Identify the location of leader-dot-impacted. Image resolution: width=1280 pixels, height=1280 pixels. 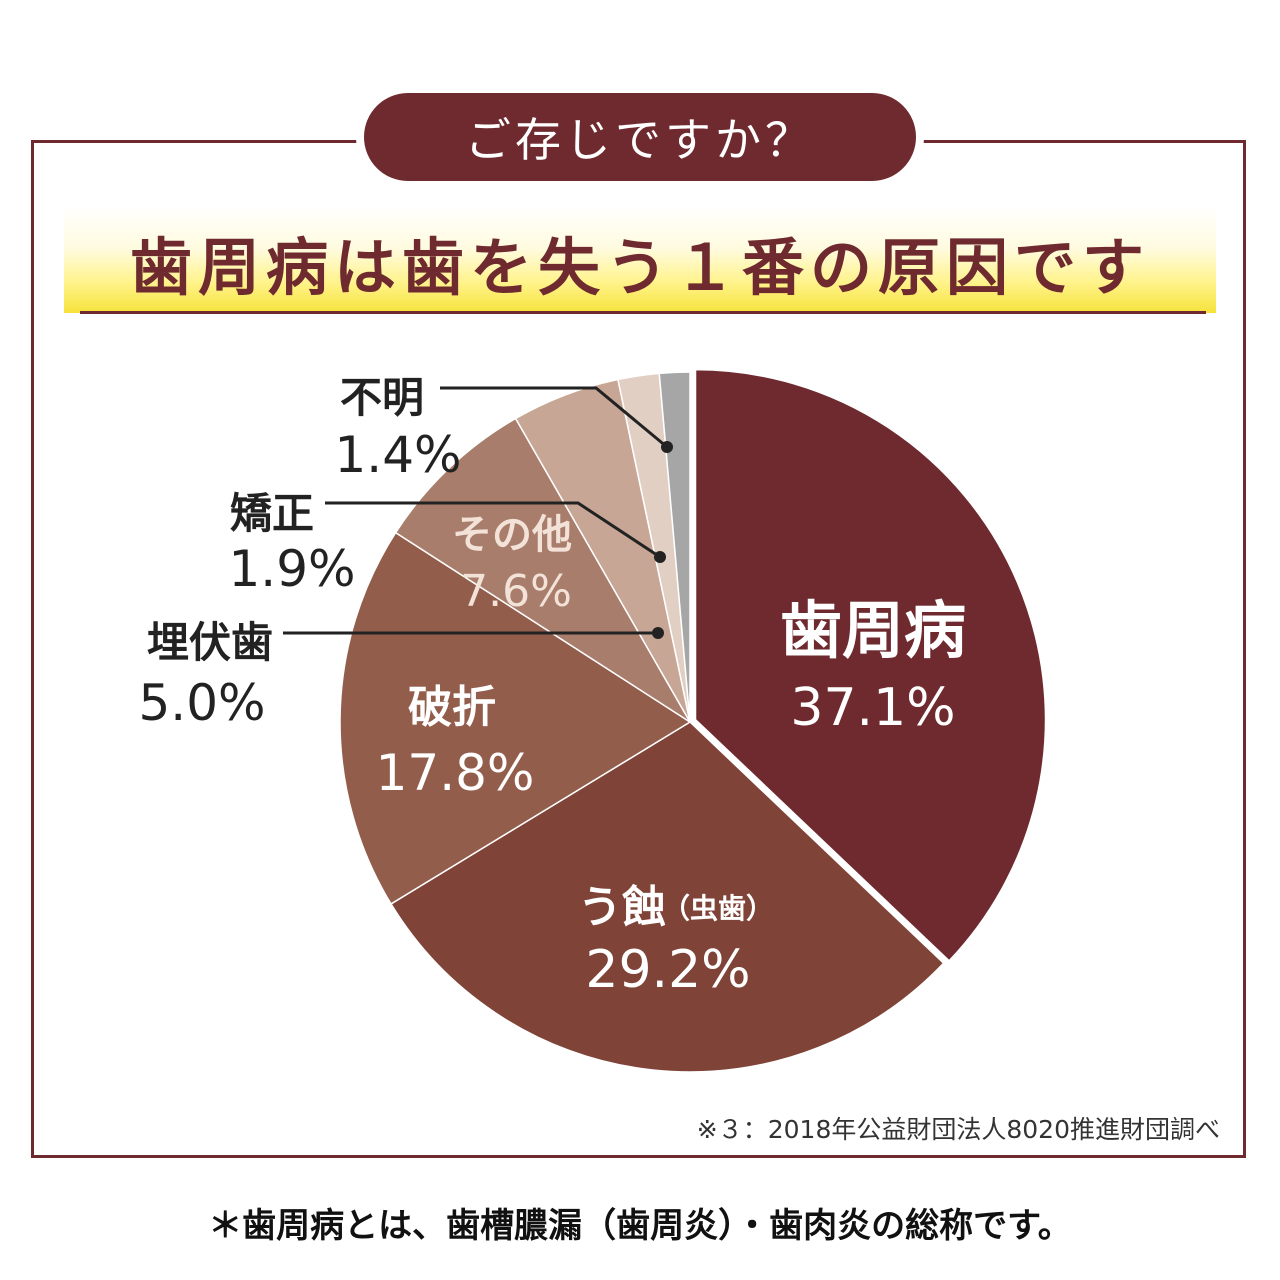
(658, 633).